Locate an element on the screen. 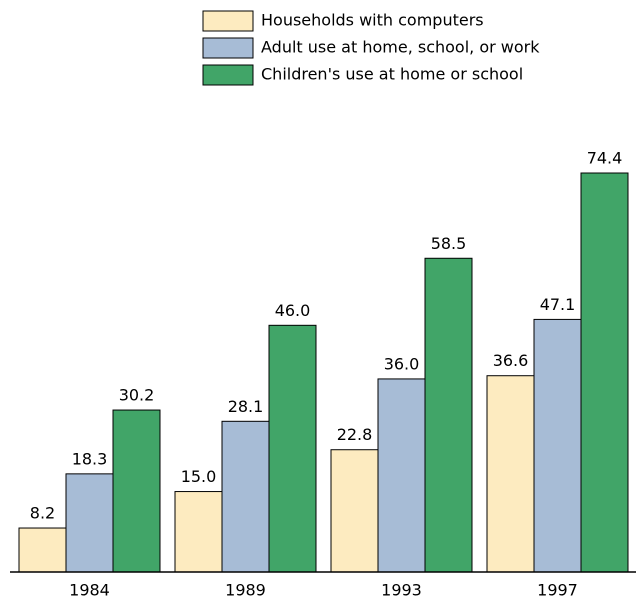 This screenshot has height=601, width=636. x-tick-label: 1989 is located at coordinates (245, 590).